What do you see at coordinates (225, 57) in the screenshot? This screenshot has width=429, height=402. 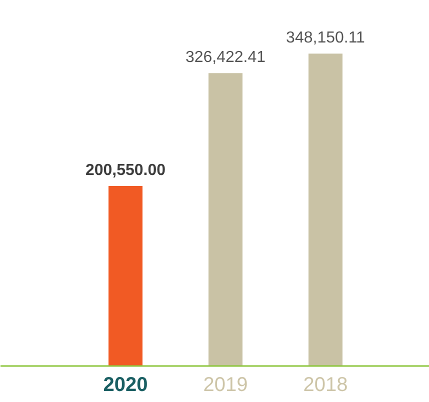 I see `data-label: 326,422.41` at bounding box center [225, 57].